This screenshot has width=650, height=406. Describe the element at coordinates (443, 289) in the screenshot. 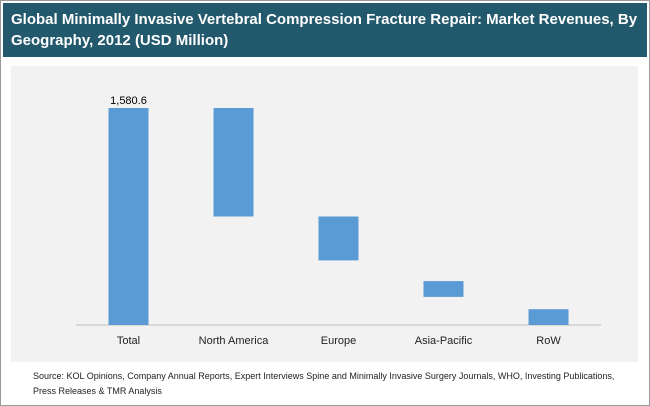

I see `bar-asia-pacific` at that location.